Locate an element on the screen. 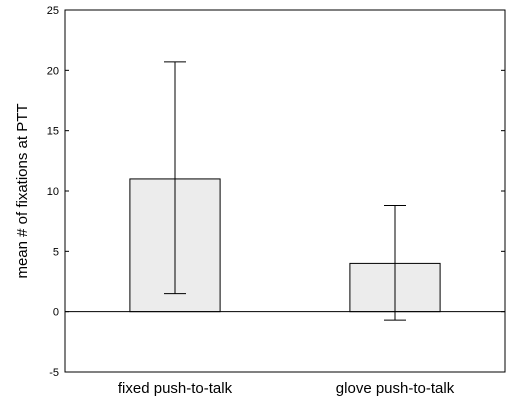  y-tick-label: 5 is located at coordinates (56, 252).